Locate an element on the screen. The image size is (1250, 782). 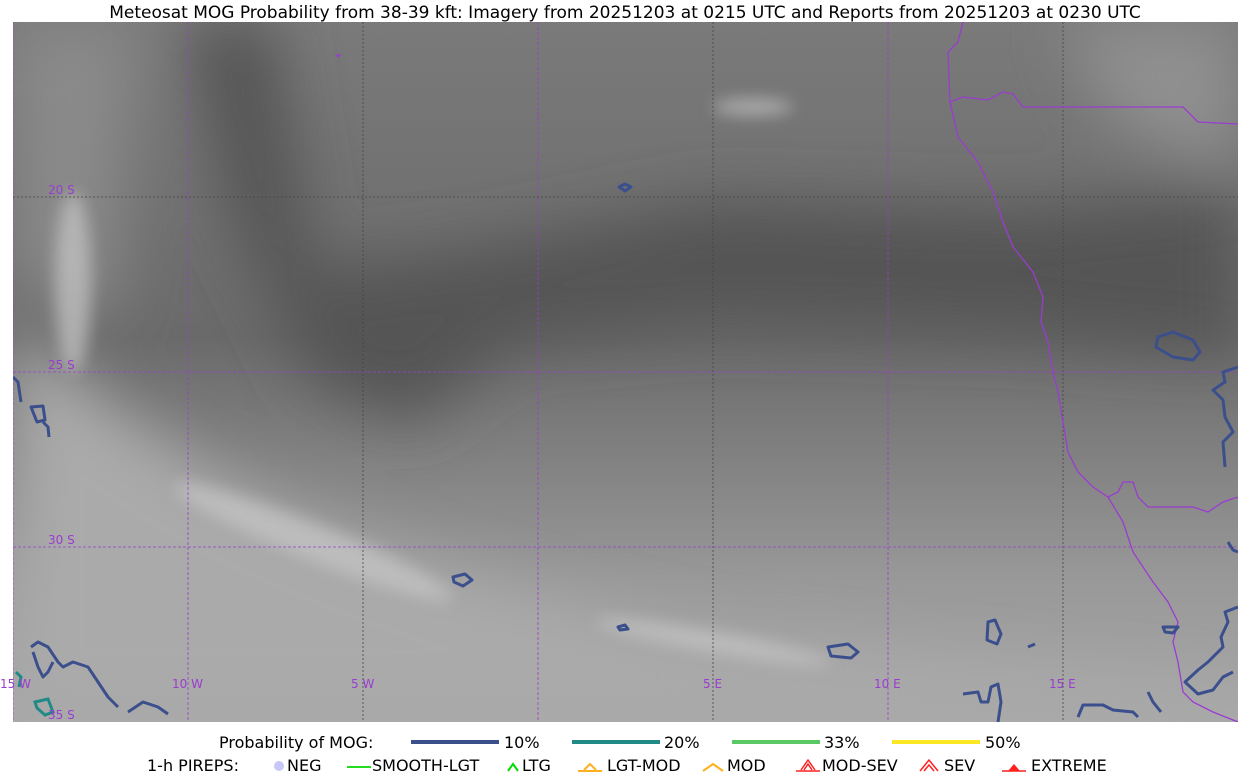
pirep-legend-title: 1-h PIREPS: is located at coordinates (193, 765).